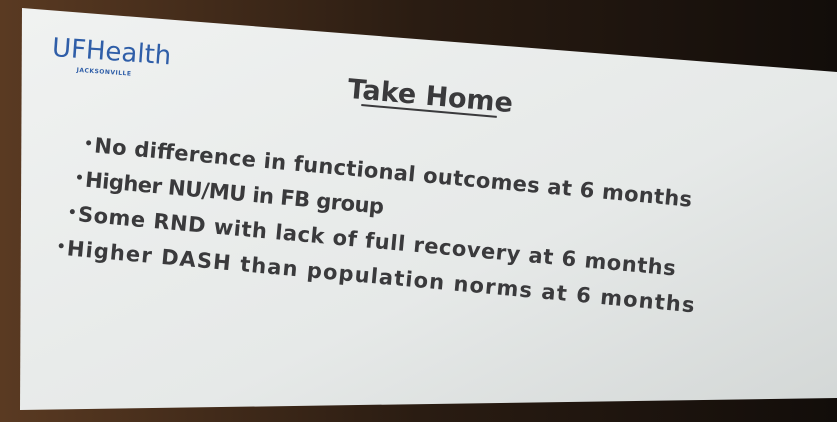  I want to click on logo-location: JACKSONVILLE, so click(103, 72).